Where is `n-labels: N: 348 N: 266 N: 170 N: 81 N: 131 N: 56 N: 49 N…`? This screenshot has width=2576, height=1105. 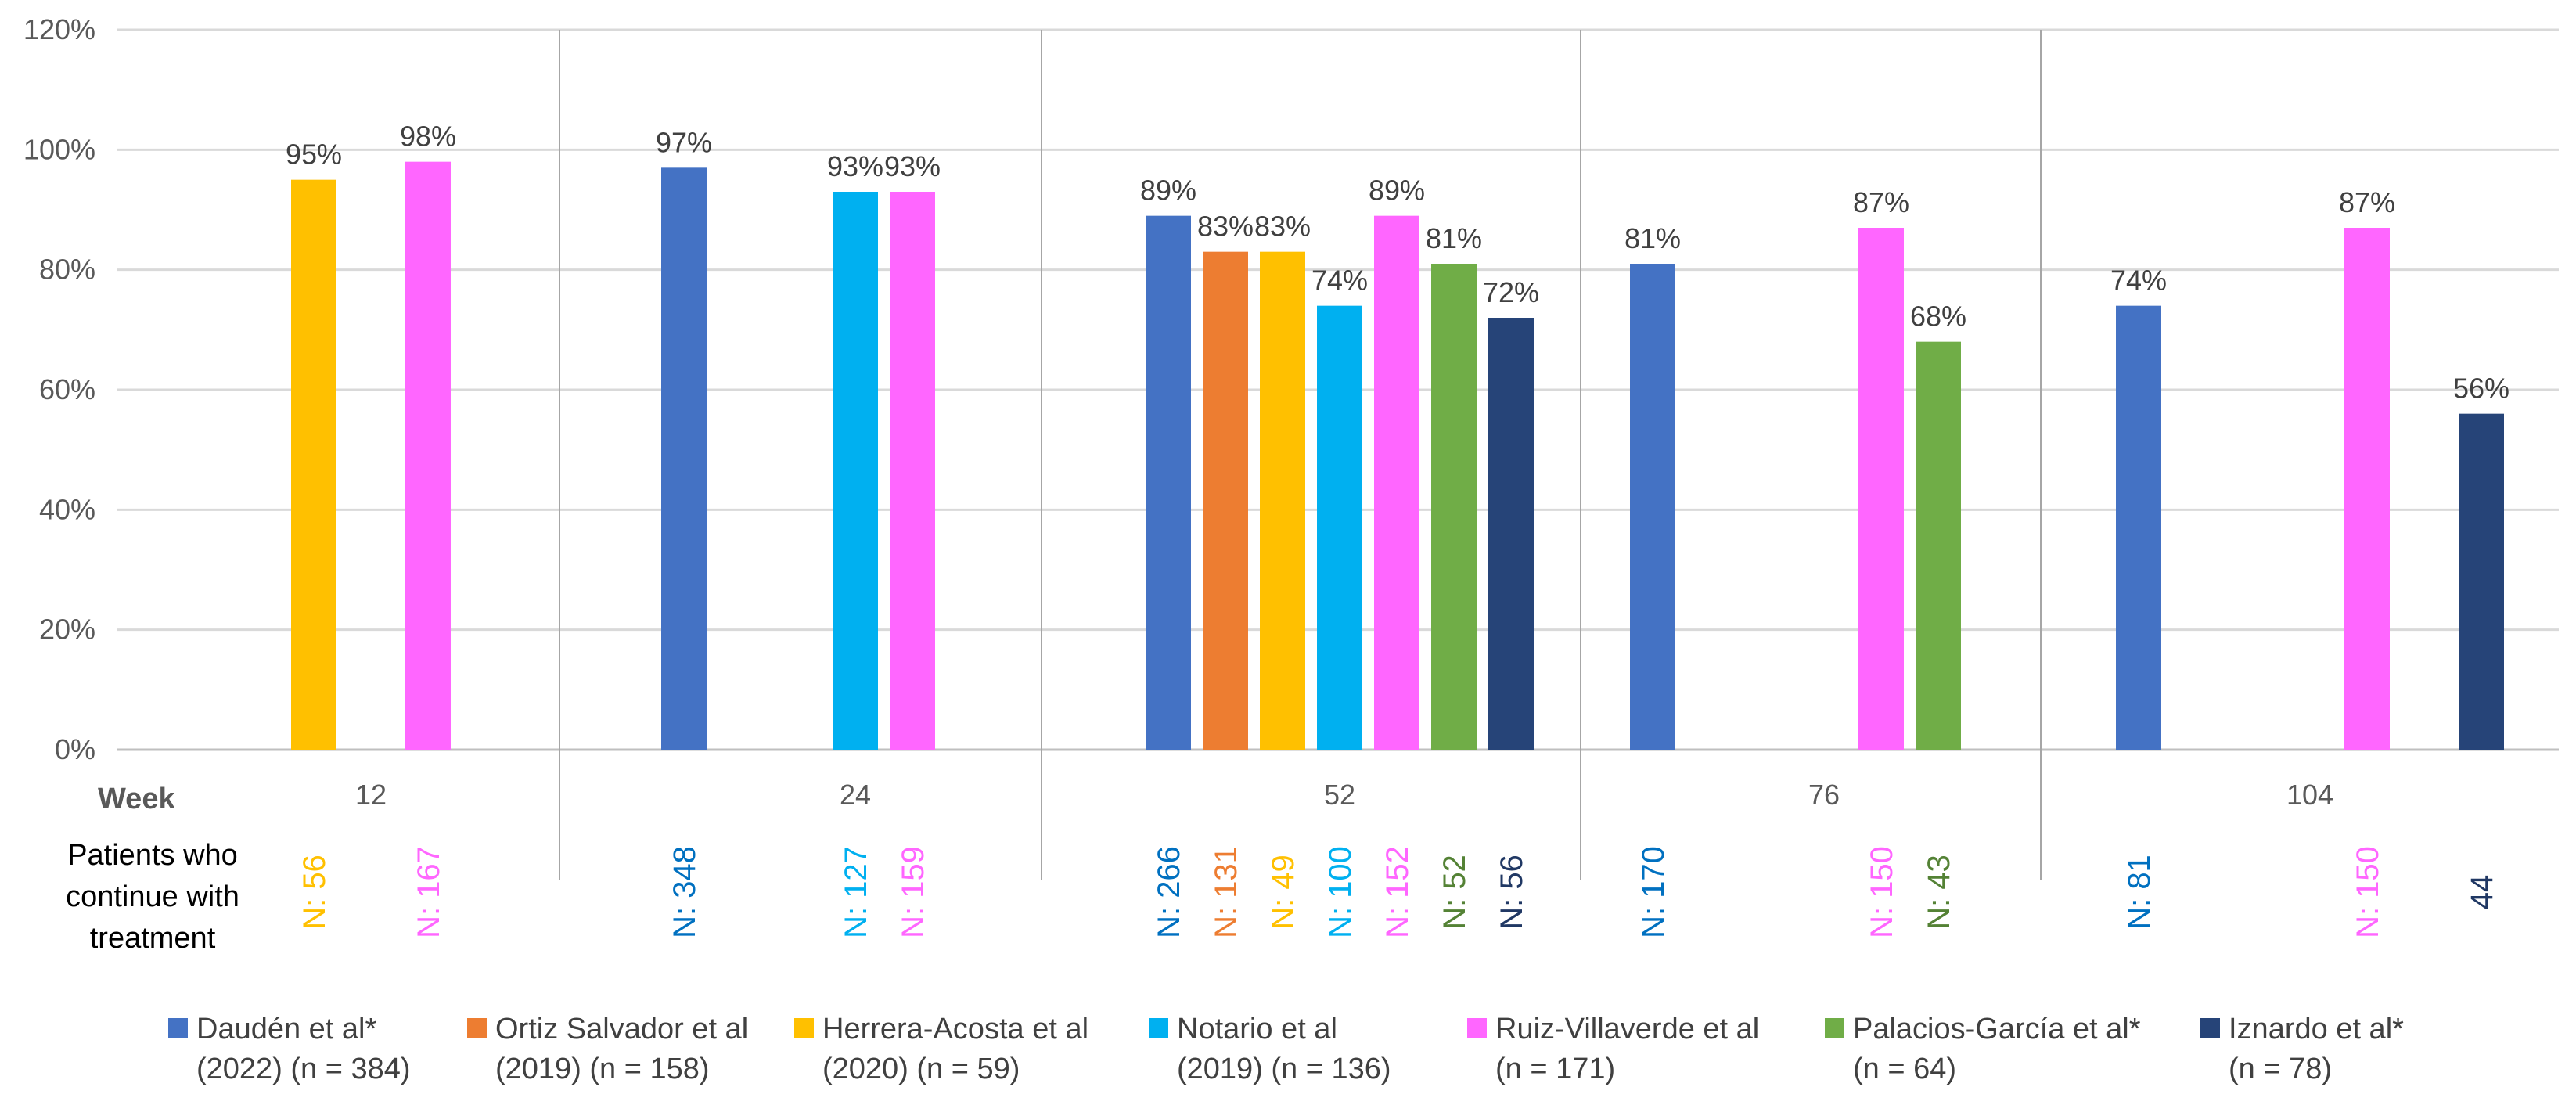
n-labels: N: 348 N: 266 N: 170 N: 81 N: 131 N: 56 N: 49 N… is located at coordinates (1398, 892).